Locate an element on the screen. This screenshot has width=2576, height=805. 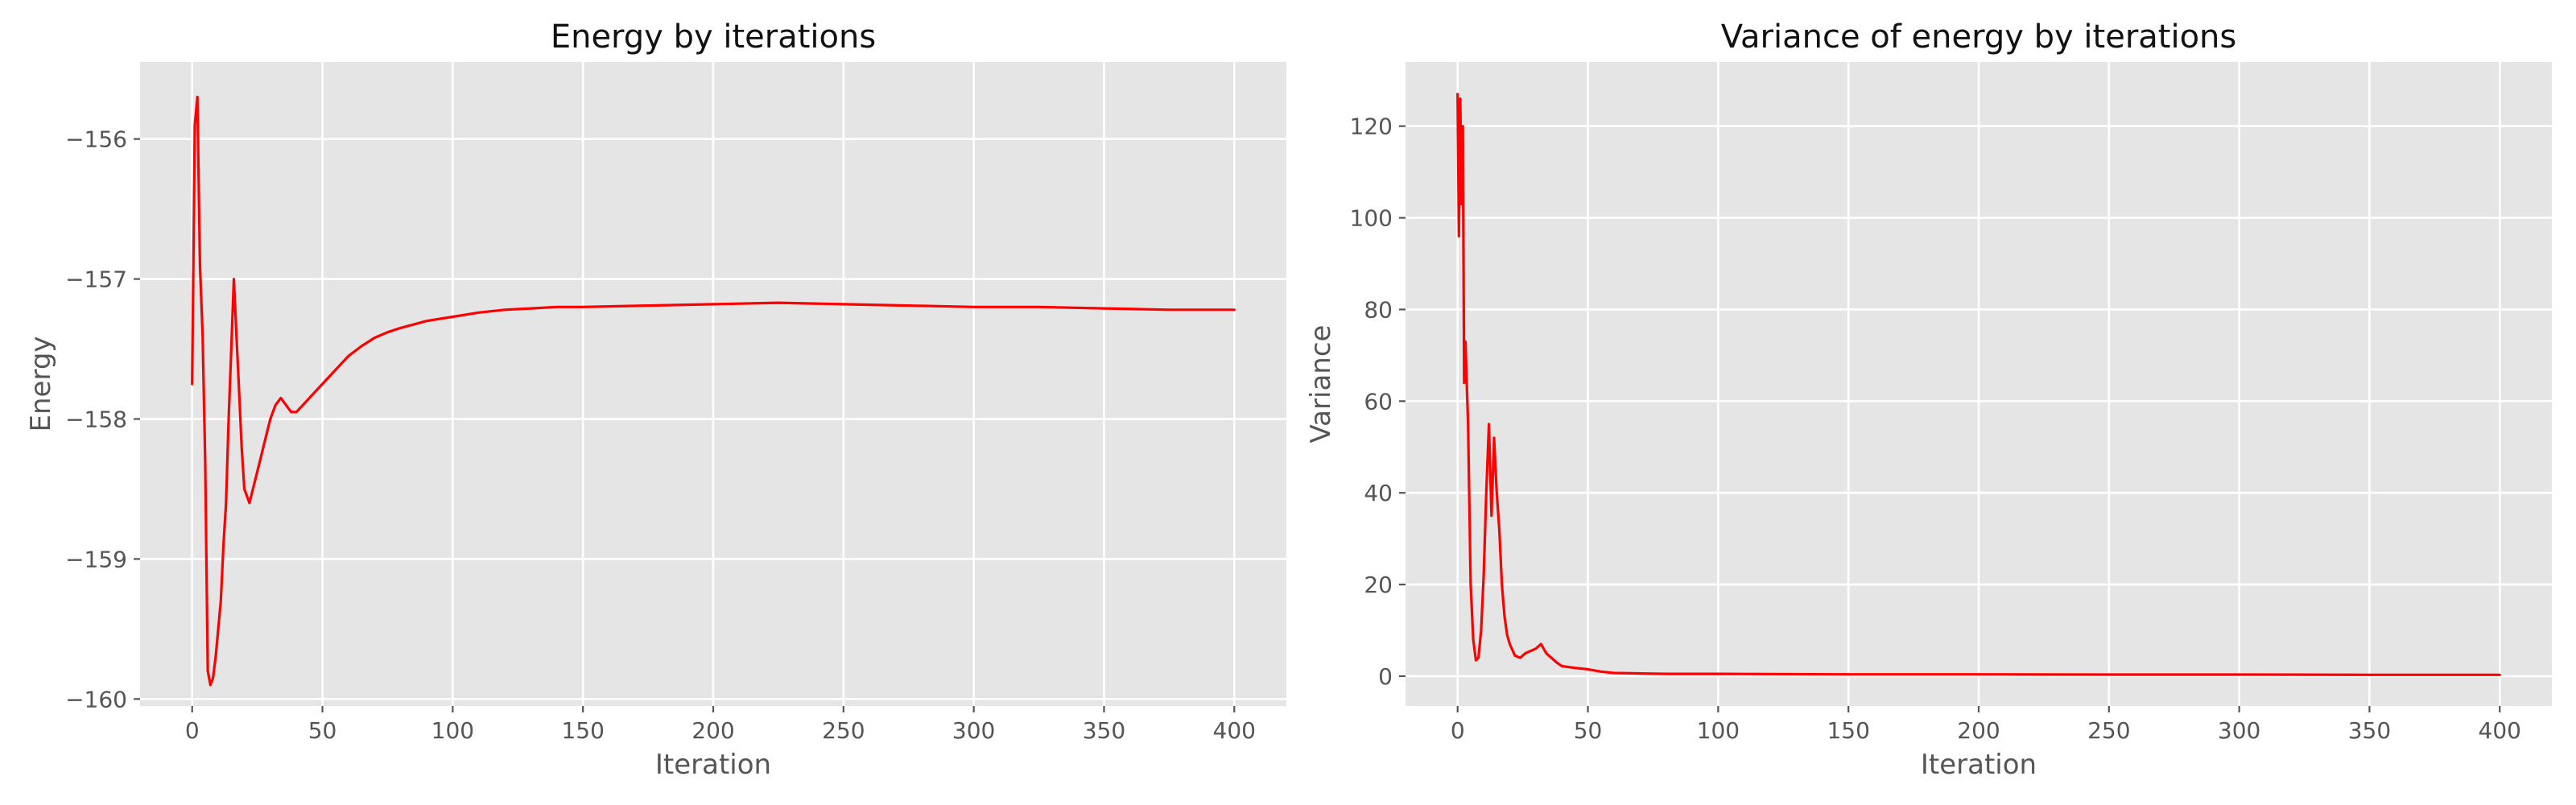
variance-y-tick-label: 120 is located at coordinates (1371, 127).